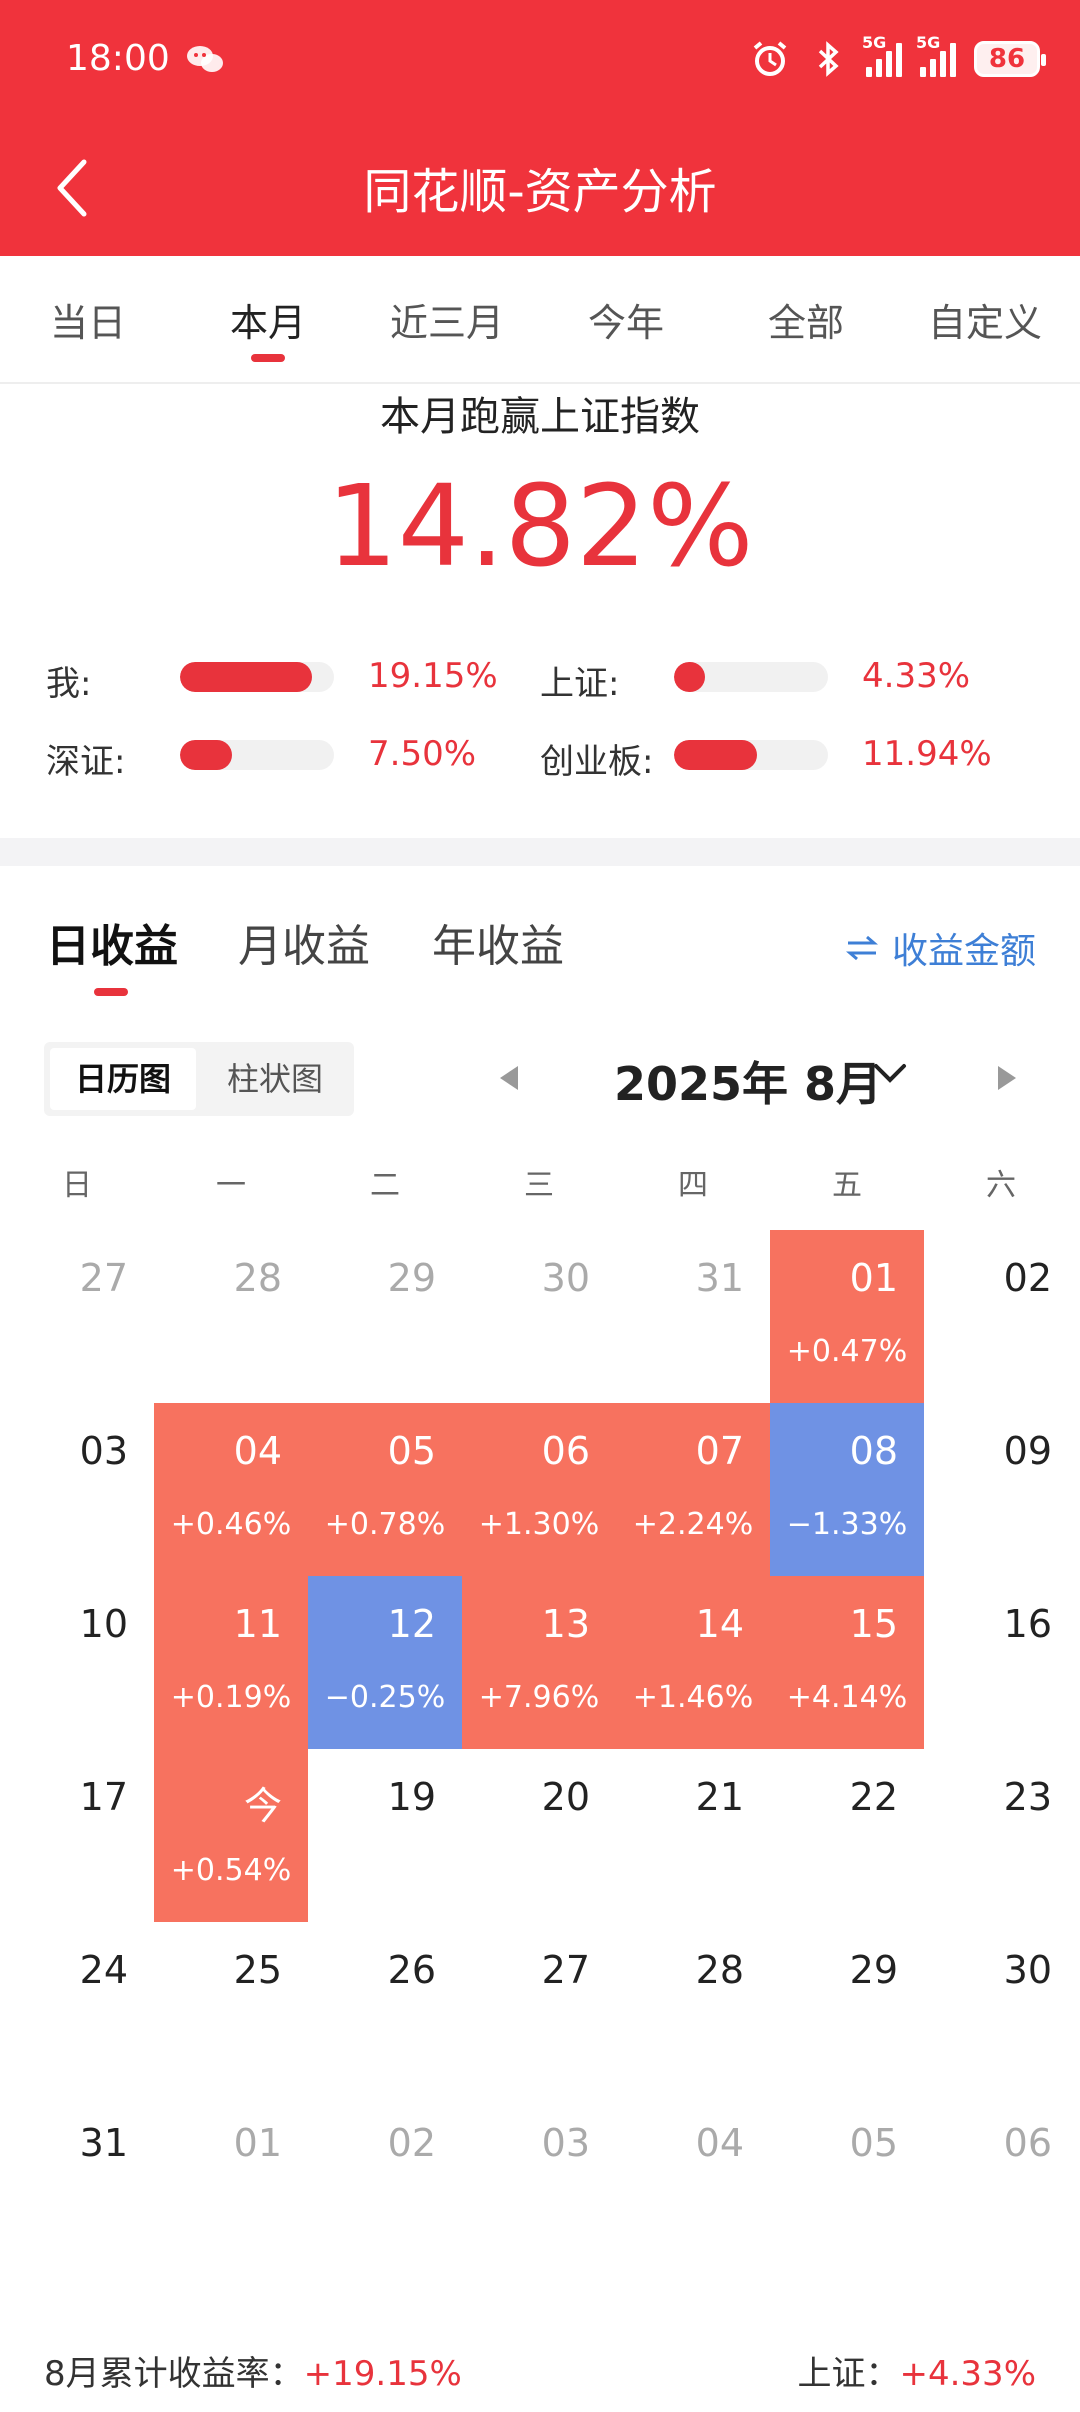  What do you see at coordinates (112, 953) in the screenshot?
I see `tab-daily-income: 日收益` at bounding box center [112, 953].